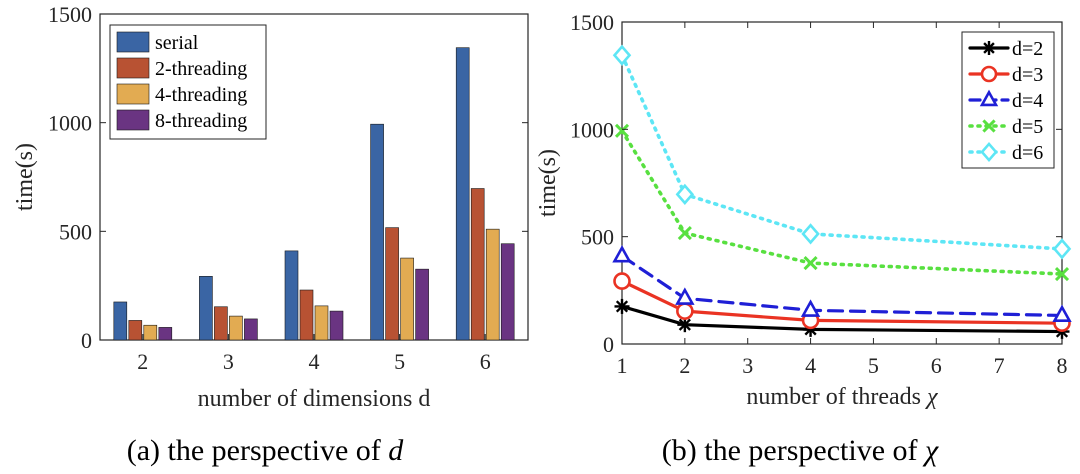 Image resolution: width=1080 pixels, height=474 pixels. What do you see at coordinates (684, 233) in the screenshot?
I see `line-point-d=5-x2` at bounding box center [684, 233].